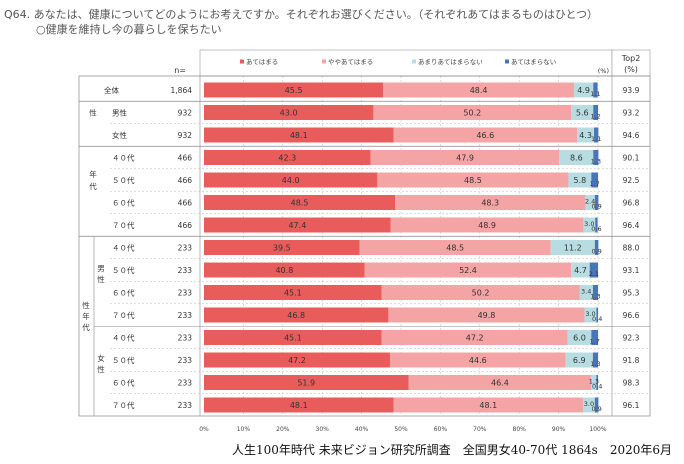  I want to click on data-label: 1.1, so click(596, 139).